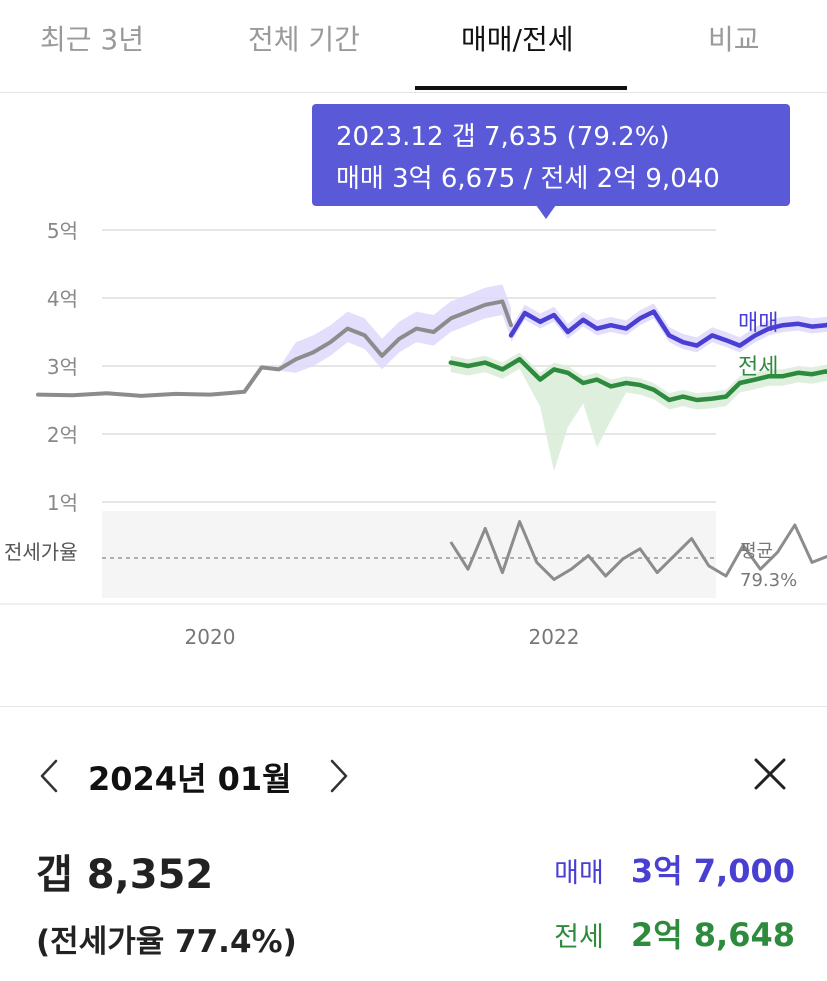  What do you see at coordinates (166, 942) in the screenshot?
I see `jeonse-ratio: (전세가율 77.4%)` at bounding box center [166, 942].